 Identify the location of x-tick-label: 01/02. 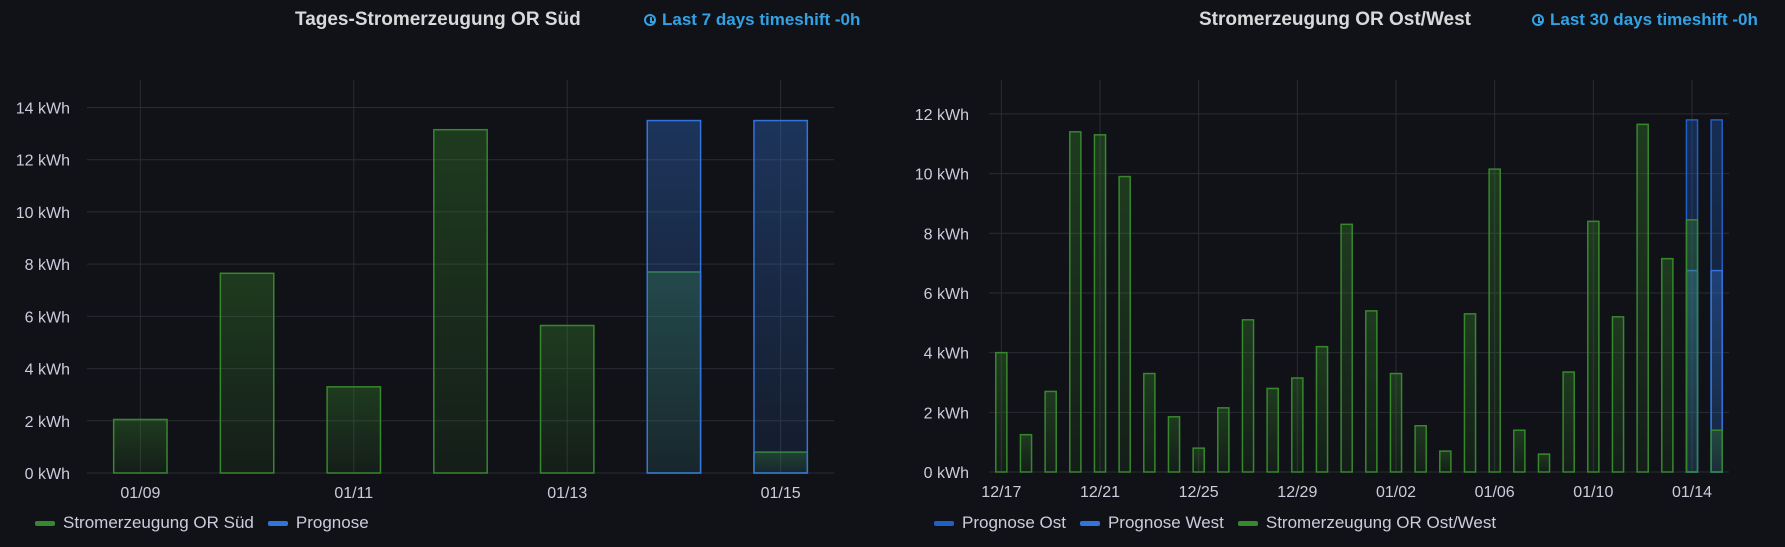
(1396, 492).